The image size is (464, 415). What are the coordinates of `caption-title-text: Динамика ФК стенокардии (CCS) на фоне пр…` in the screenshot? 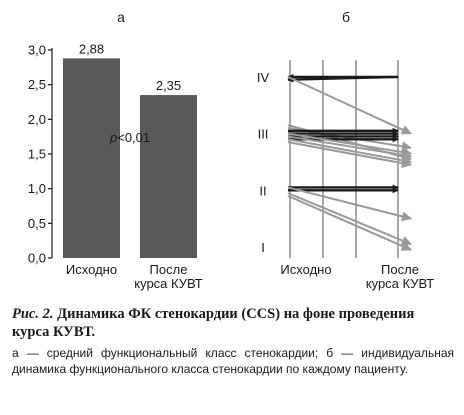 It's located at (213, 323).